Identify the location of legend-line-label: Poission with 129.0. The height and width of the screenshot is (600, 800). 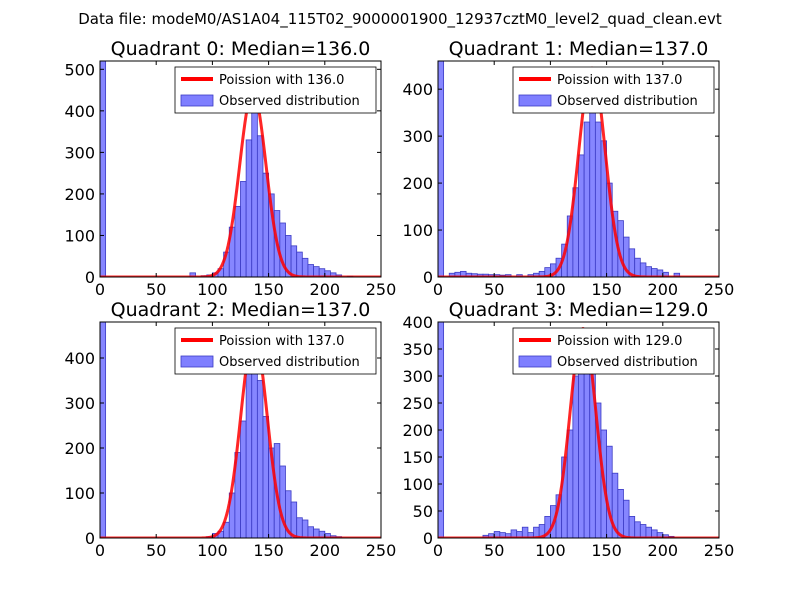
(619, 341).